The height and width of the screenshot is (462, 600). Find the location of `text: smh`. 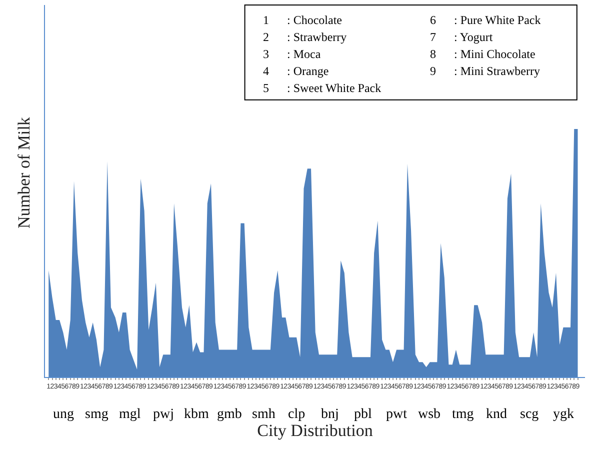

text: smh is located at coordinates (264, 414).